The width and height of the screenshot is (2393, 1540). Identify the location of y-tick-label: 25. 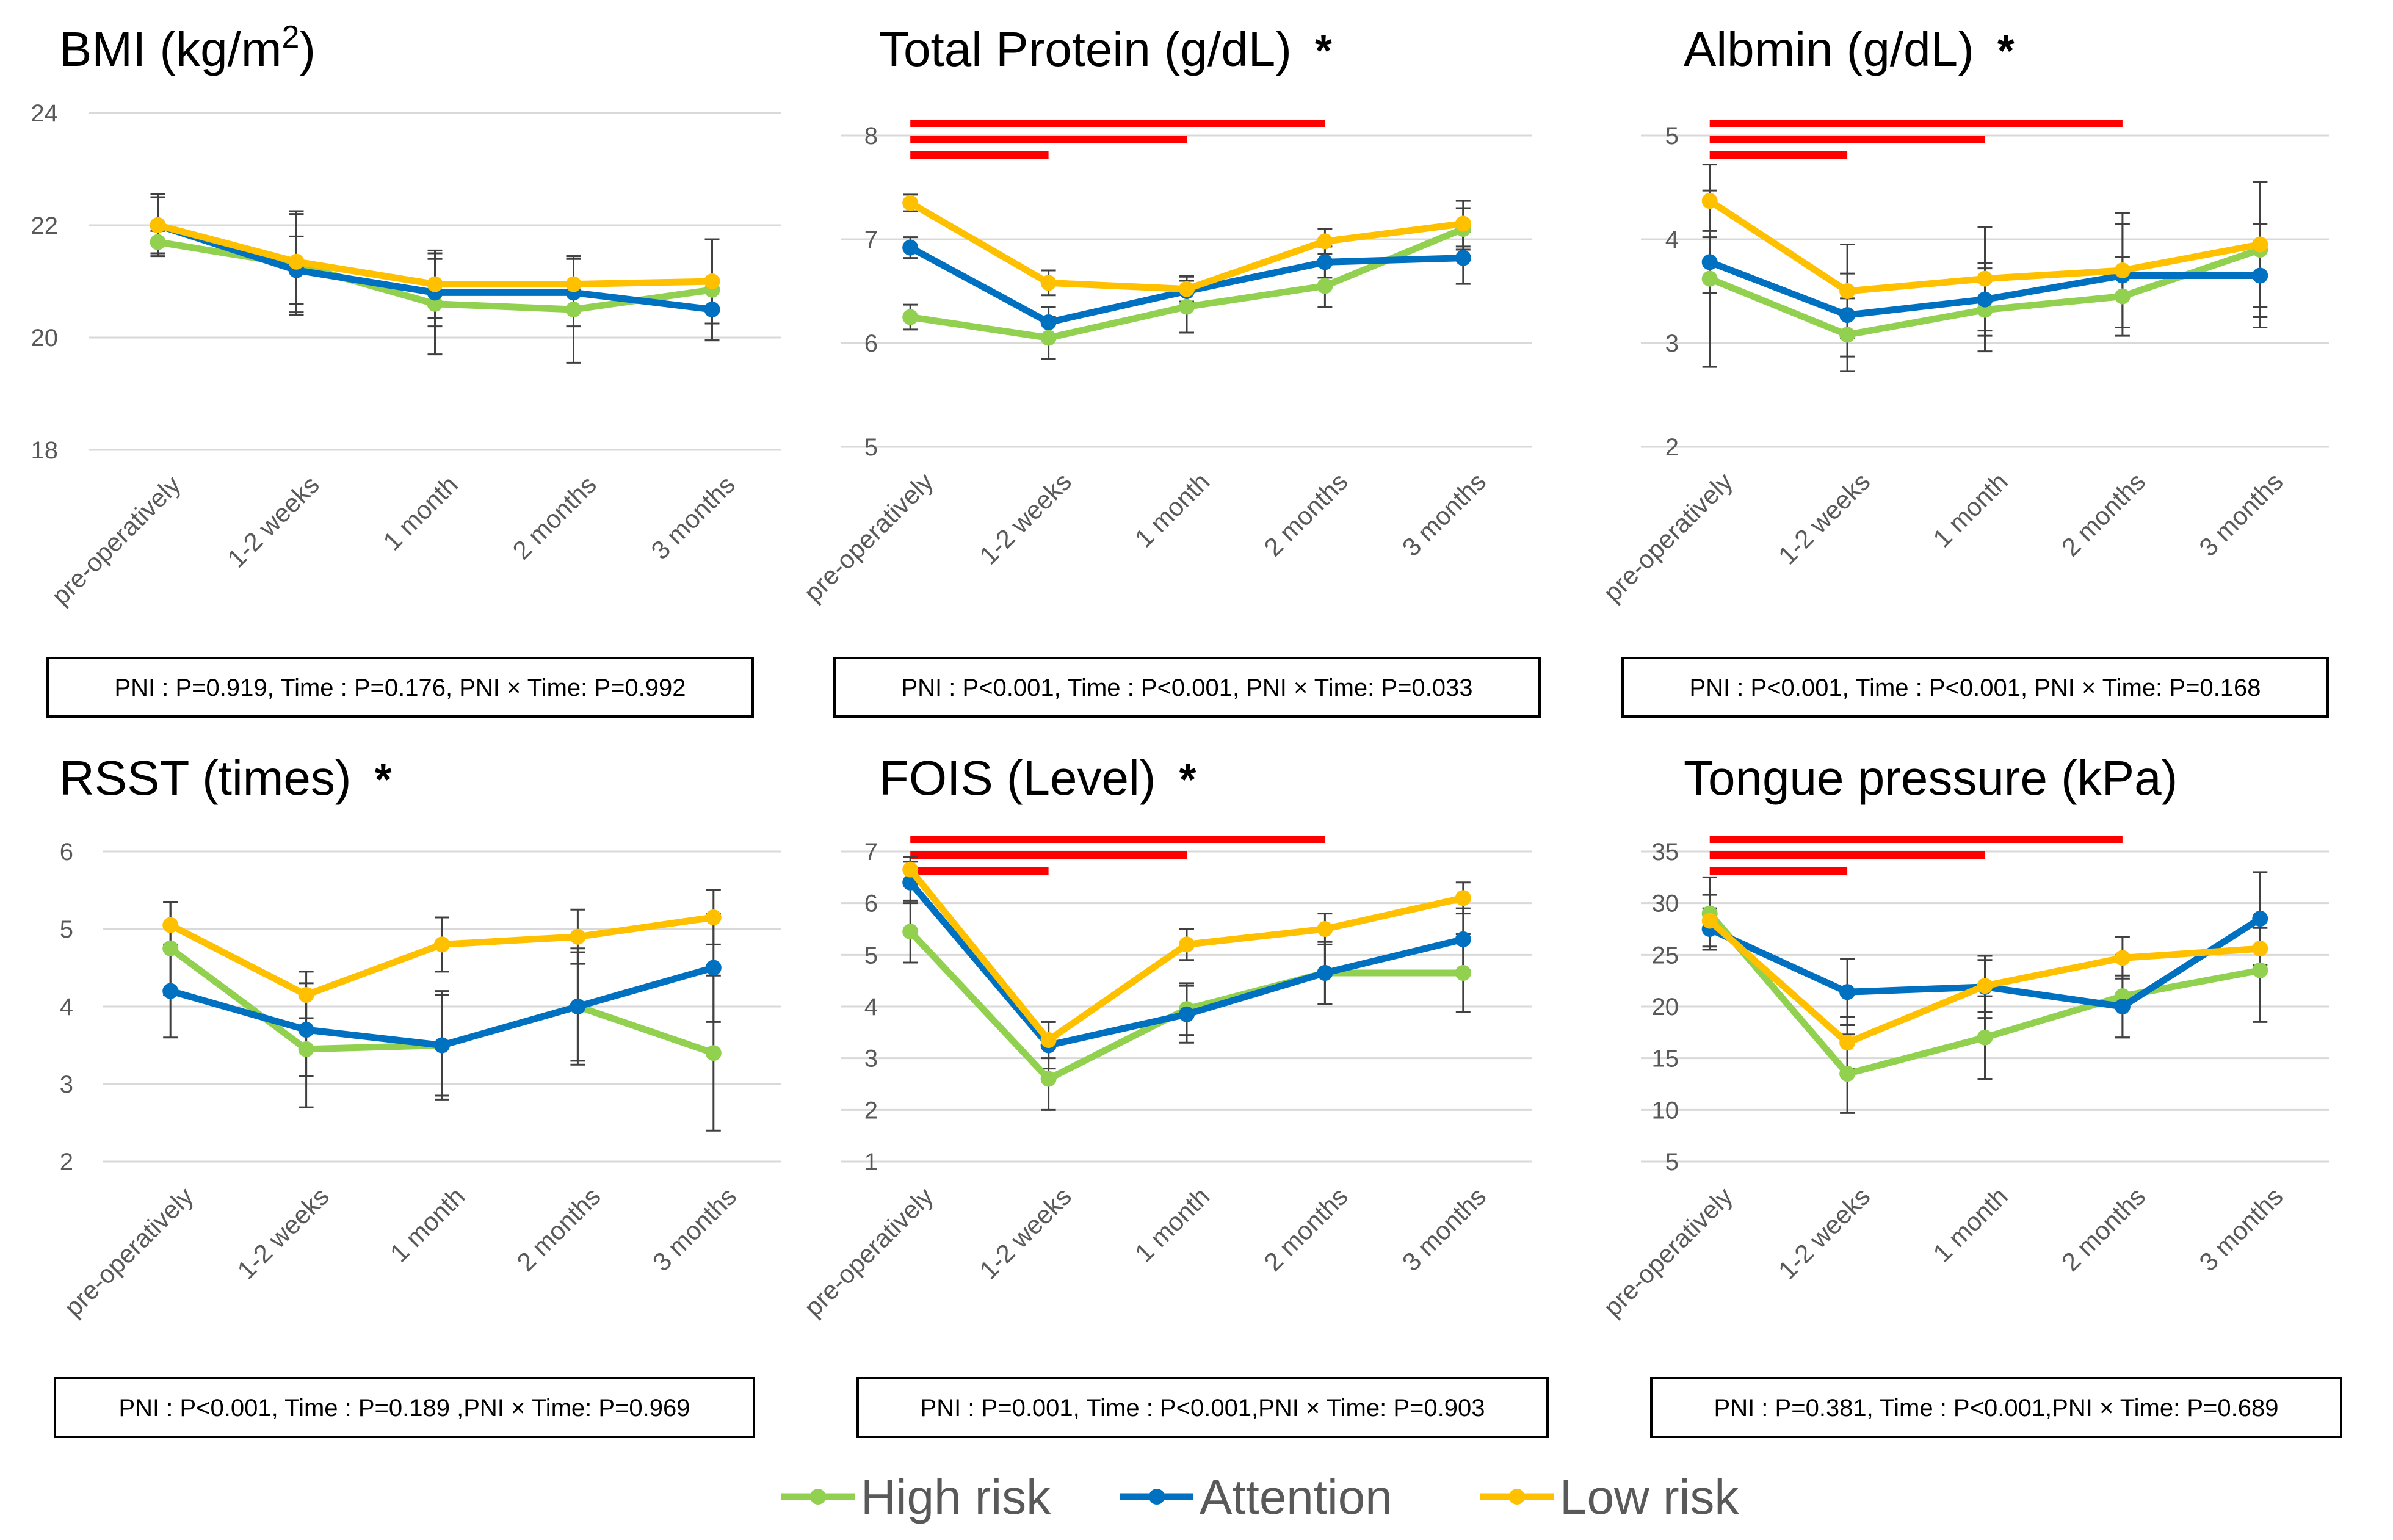
(1666, 955).